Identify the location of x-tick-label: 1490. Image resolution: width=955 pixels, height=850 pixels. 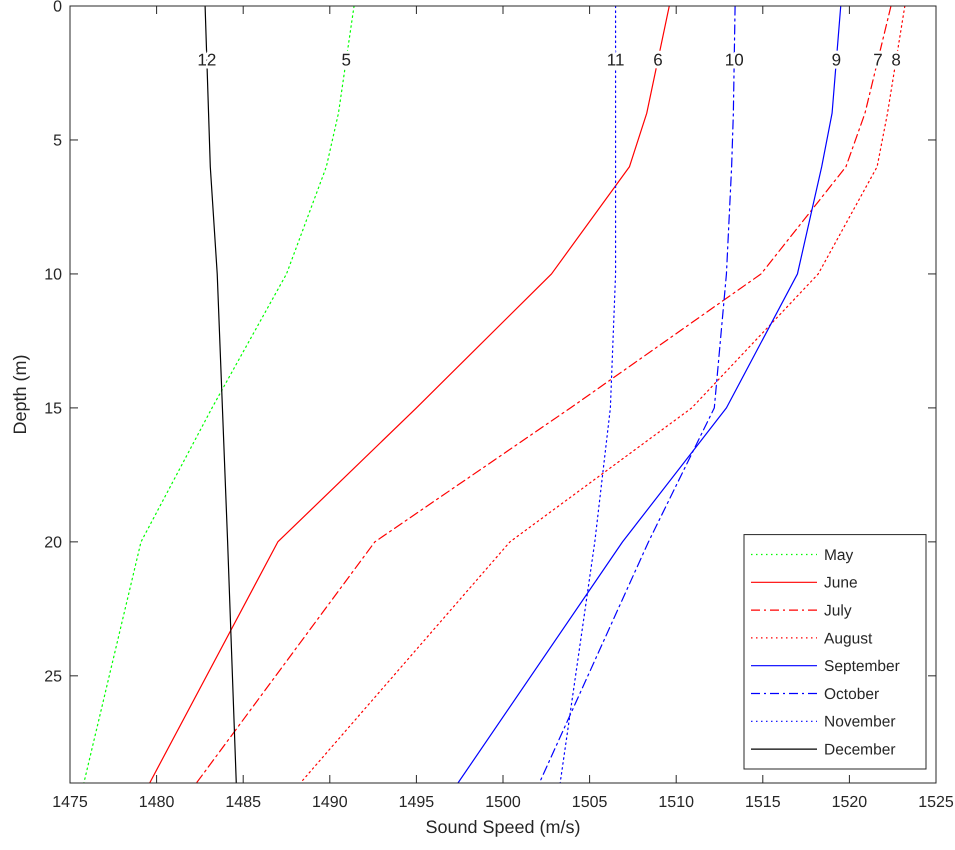
(330, 802).